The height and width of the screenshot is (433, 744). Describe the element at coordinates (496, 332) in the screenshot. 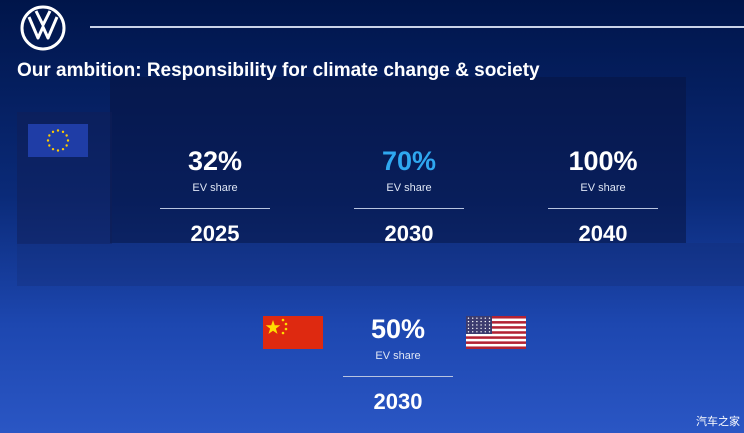

I see `us-flag` at that location.